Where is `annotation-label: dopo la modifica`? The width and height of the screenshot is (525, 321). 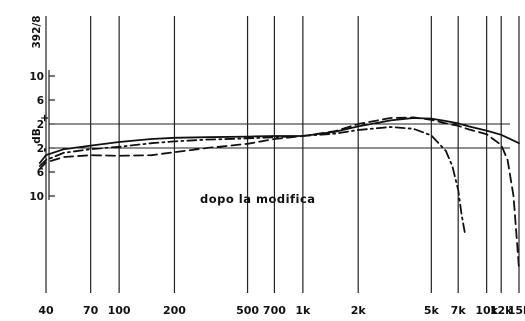 annotation-label: dopo la modifica is located at coordinates (258, 199).